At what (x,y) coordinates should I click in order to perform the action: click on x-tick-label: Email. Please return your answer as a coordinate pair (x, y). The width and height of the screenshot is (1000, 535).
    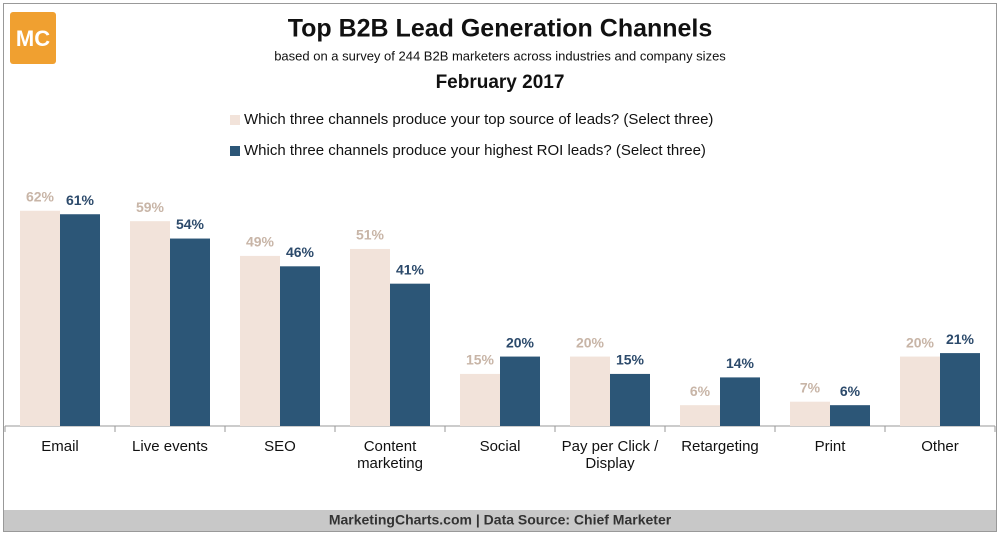
    Looking at the image, I should click on (60, 446).